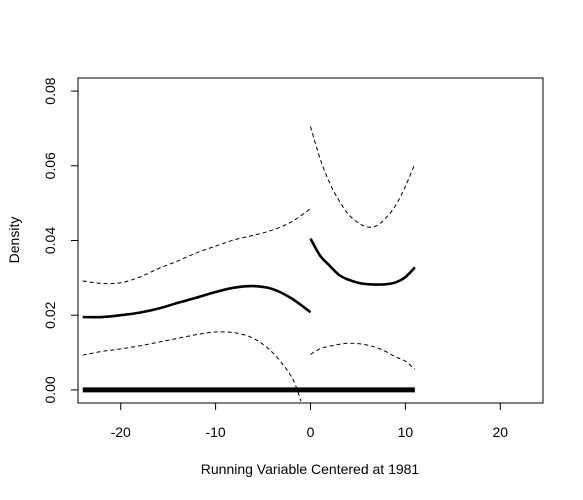  I want to click on series-lower-ci-right, so click(363, 356).